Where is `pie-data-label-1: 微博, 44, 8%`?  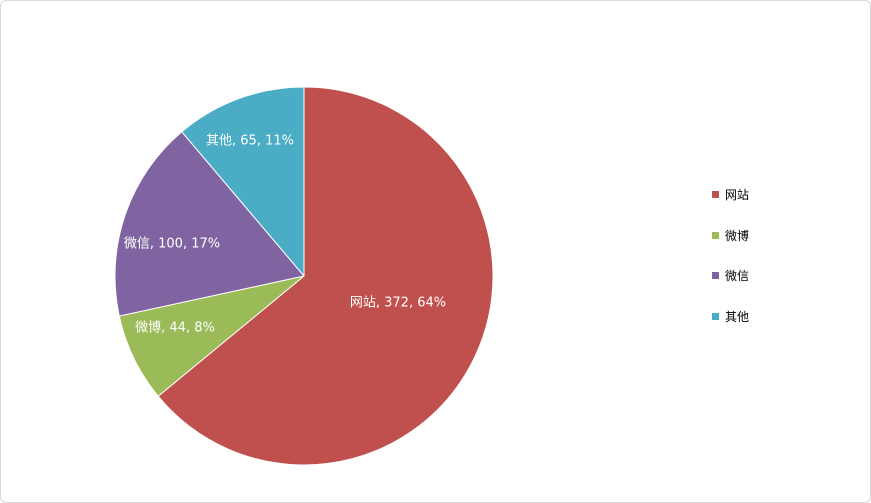 pie-data-label-1: 微博, 44, 8% is located at coordinates (175, 328).